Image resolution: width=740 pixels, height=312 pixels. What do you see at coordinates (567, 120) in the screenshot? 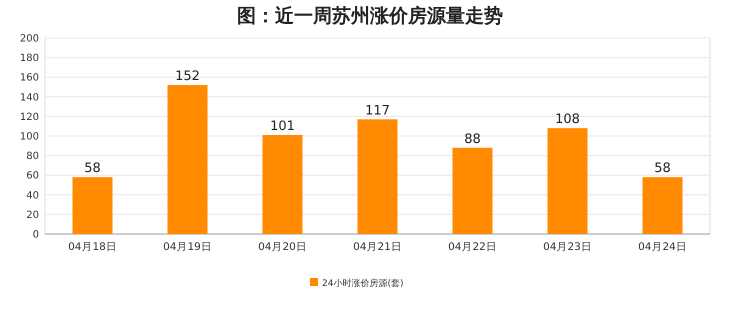
I see `data-label: 108` at bounding box center [567, 120].